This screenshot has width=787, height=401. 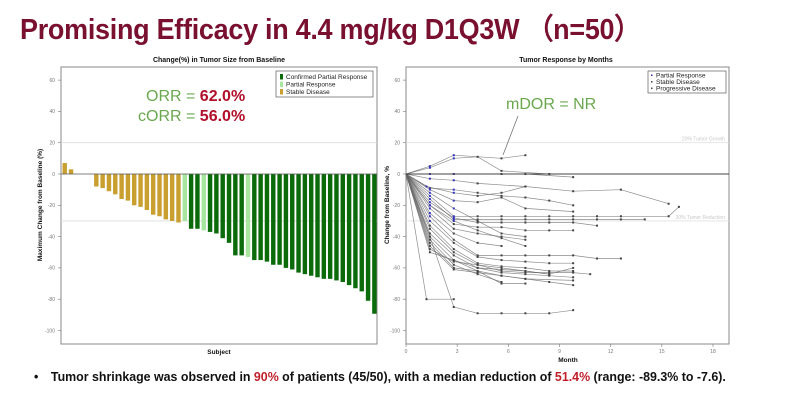 What do you see at coordinates (568, 360) in the screenshot?
I see `spider-x-label: Month` at bounding box center [568, 360].